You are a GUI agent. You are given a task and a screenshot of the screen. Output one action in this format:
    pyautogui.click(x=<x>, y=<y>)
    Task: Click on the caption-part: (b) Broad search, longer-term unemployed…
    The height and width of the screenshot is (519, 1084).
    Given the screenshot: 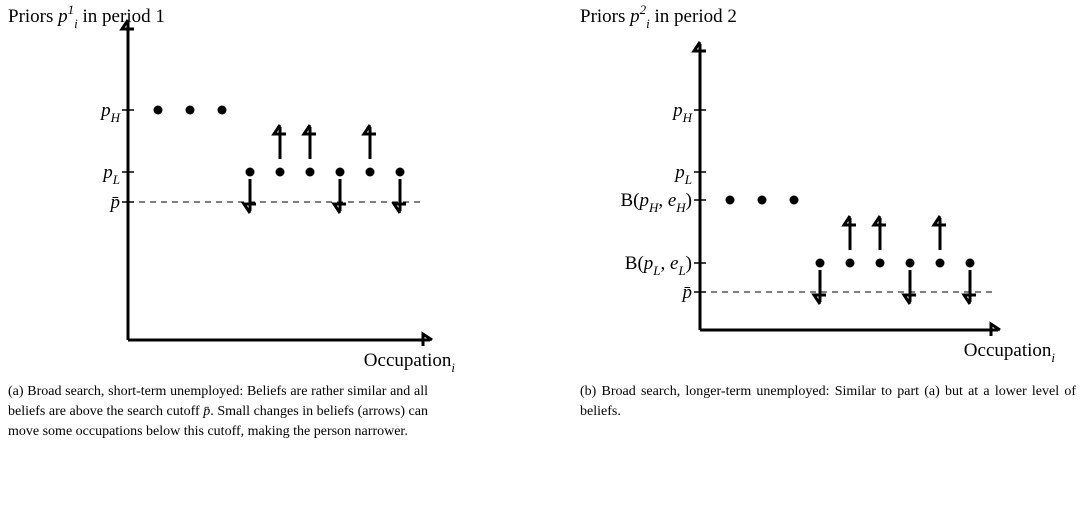 What is the action you would take?
    pyautogui.click(x=828, y=401)
    